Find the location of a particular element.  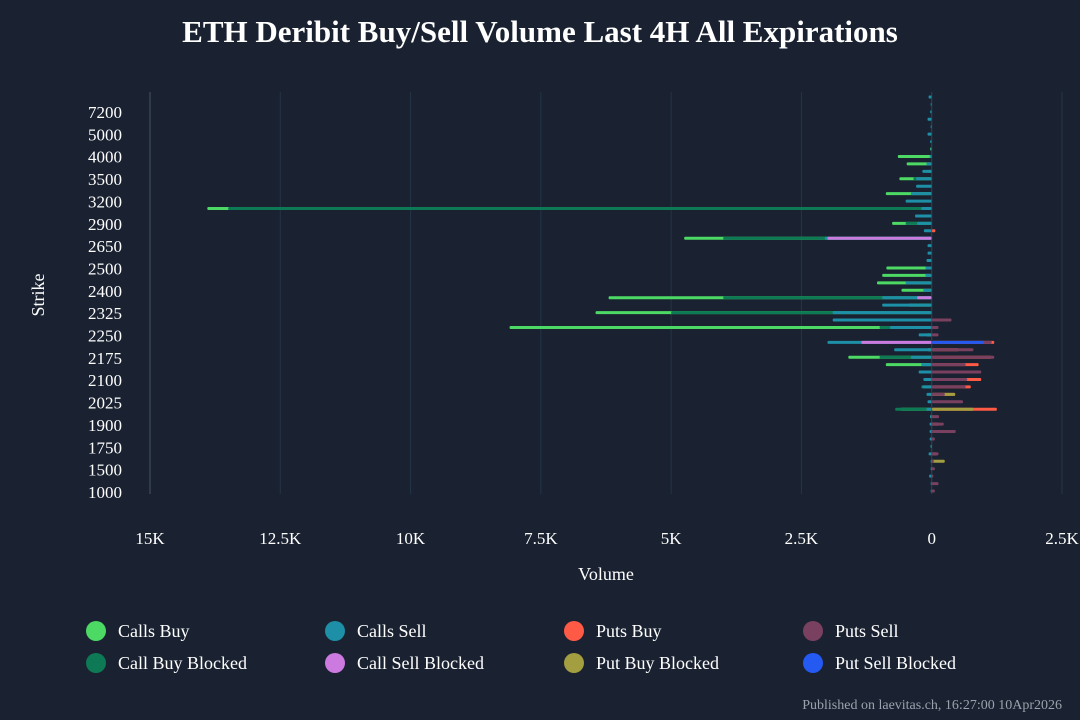

y-tick-label: 7200 is located at coordinates (105, 112).